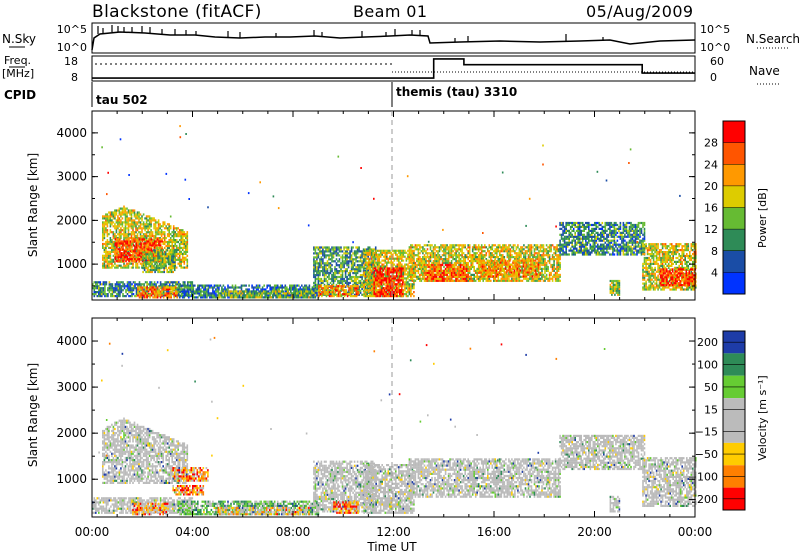 The height and width of the screenshot is (554, 800). Describe the element at coordinates (19, 39) in the screenshot. I see `nsky-label: N.Sky` at that location.